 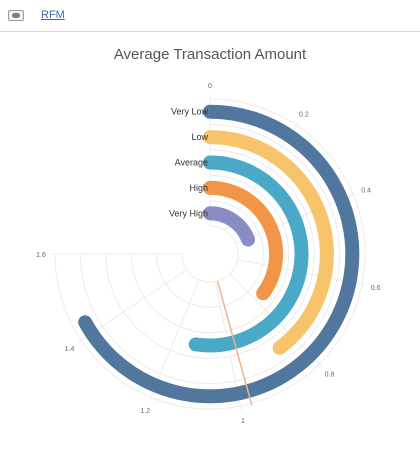 I want to click on tick-label: 0.8, so click(x=330, y=375).